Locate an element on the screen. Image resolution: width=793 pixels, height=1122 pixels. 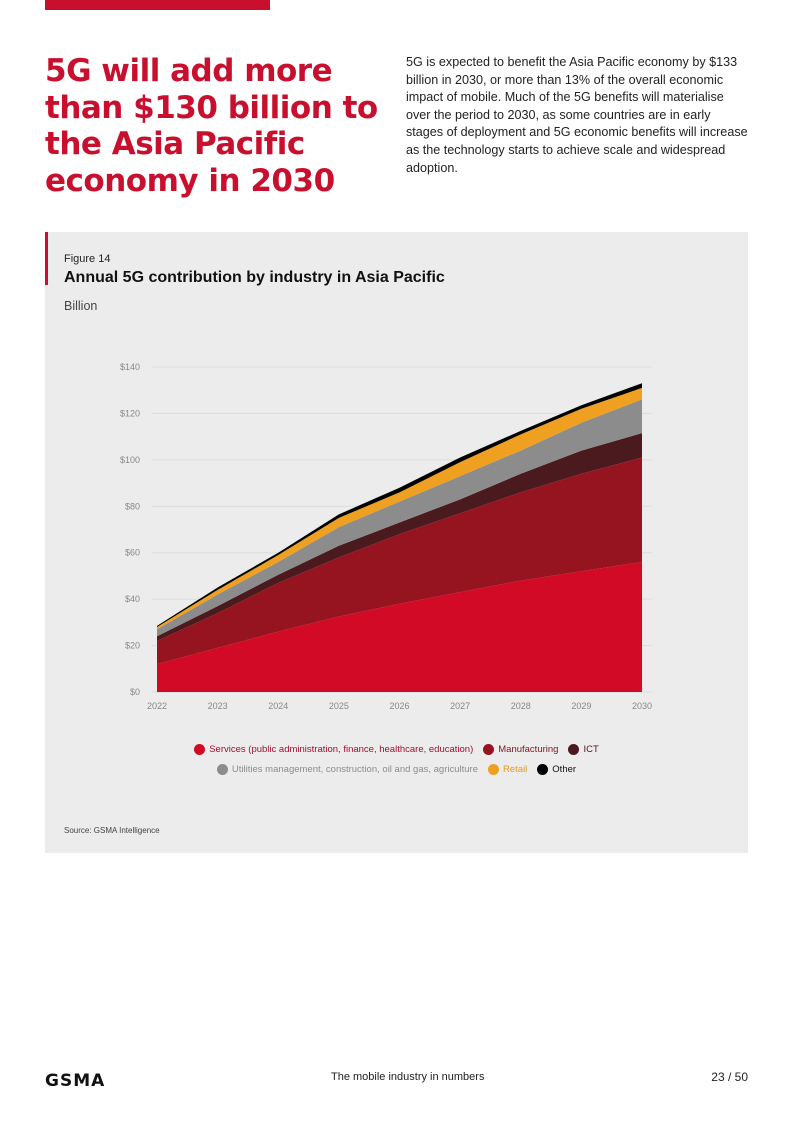
legend-label: Manufacturing is located at coordinates (528, 749).